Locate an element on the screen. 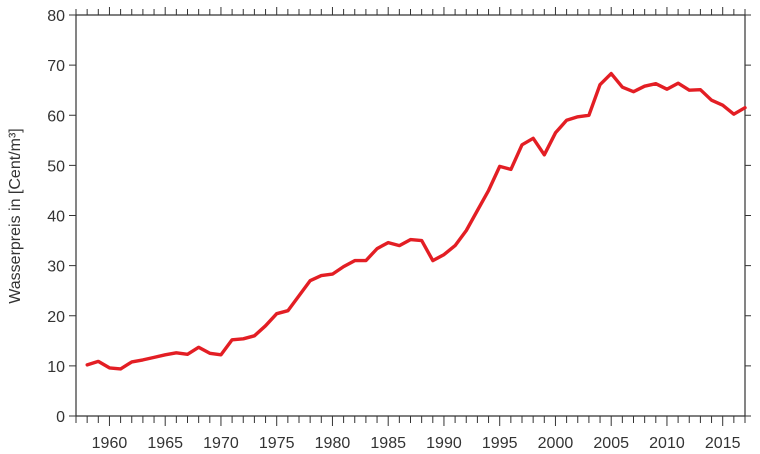  x-tick-label: 2010 is located at coordinates (667, 443).